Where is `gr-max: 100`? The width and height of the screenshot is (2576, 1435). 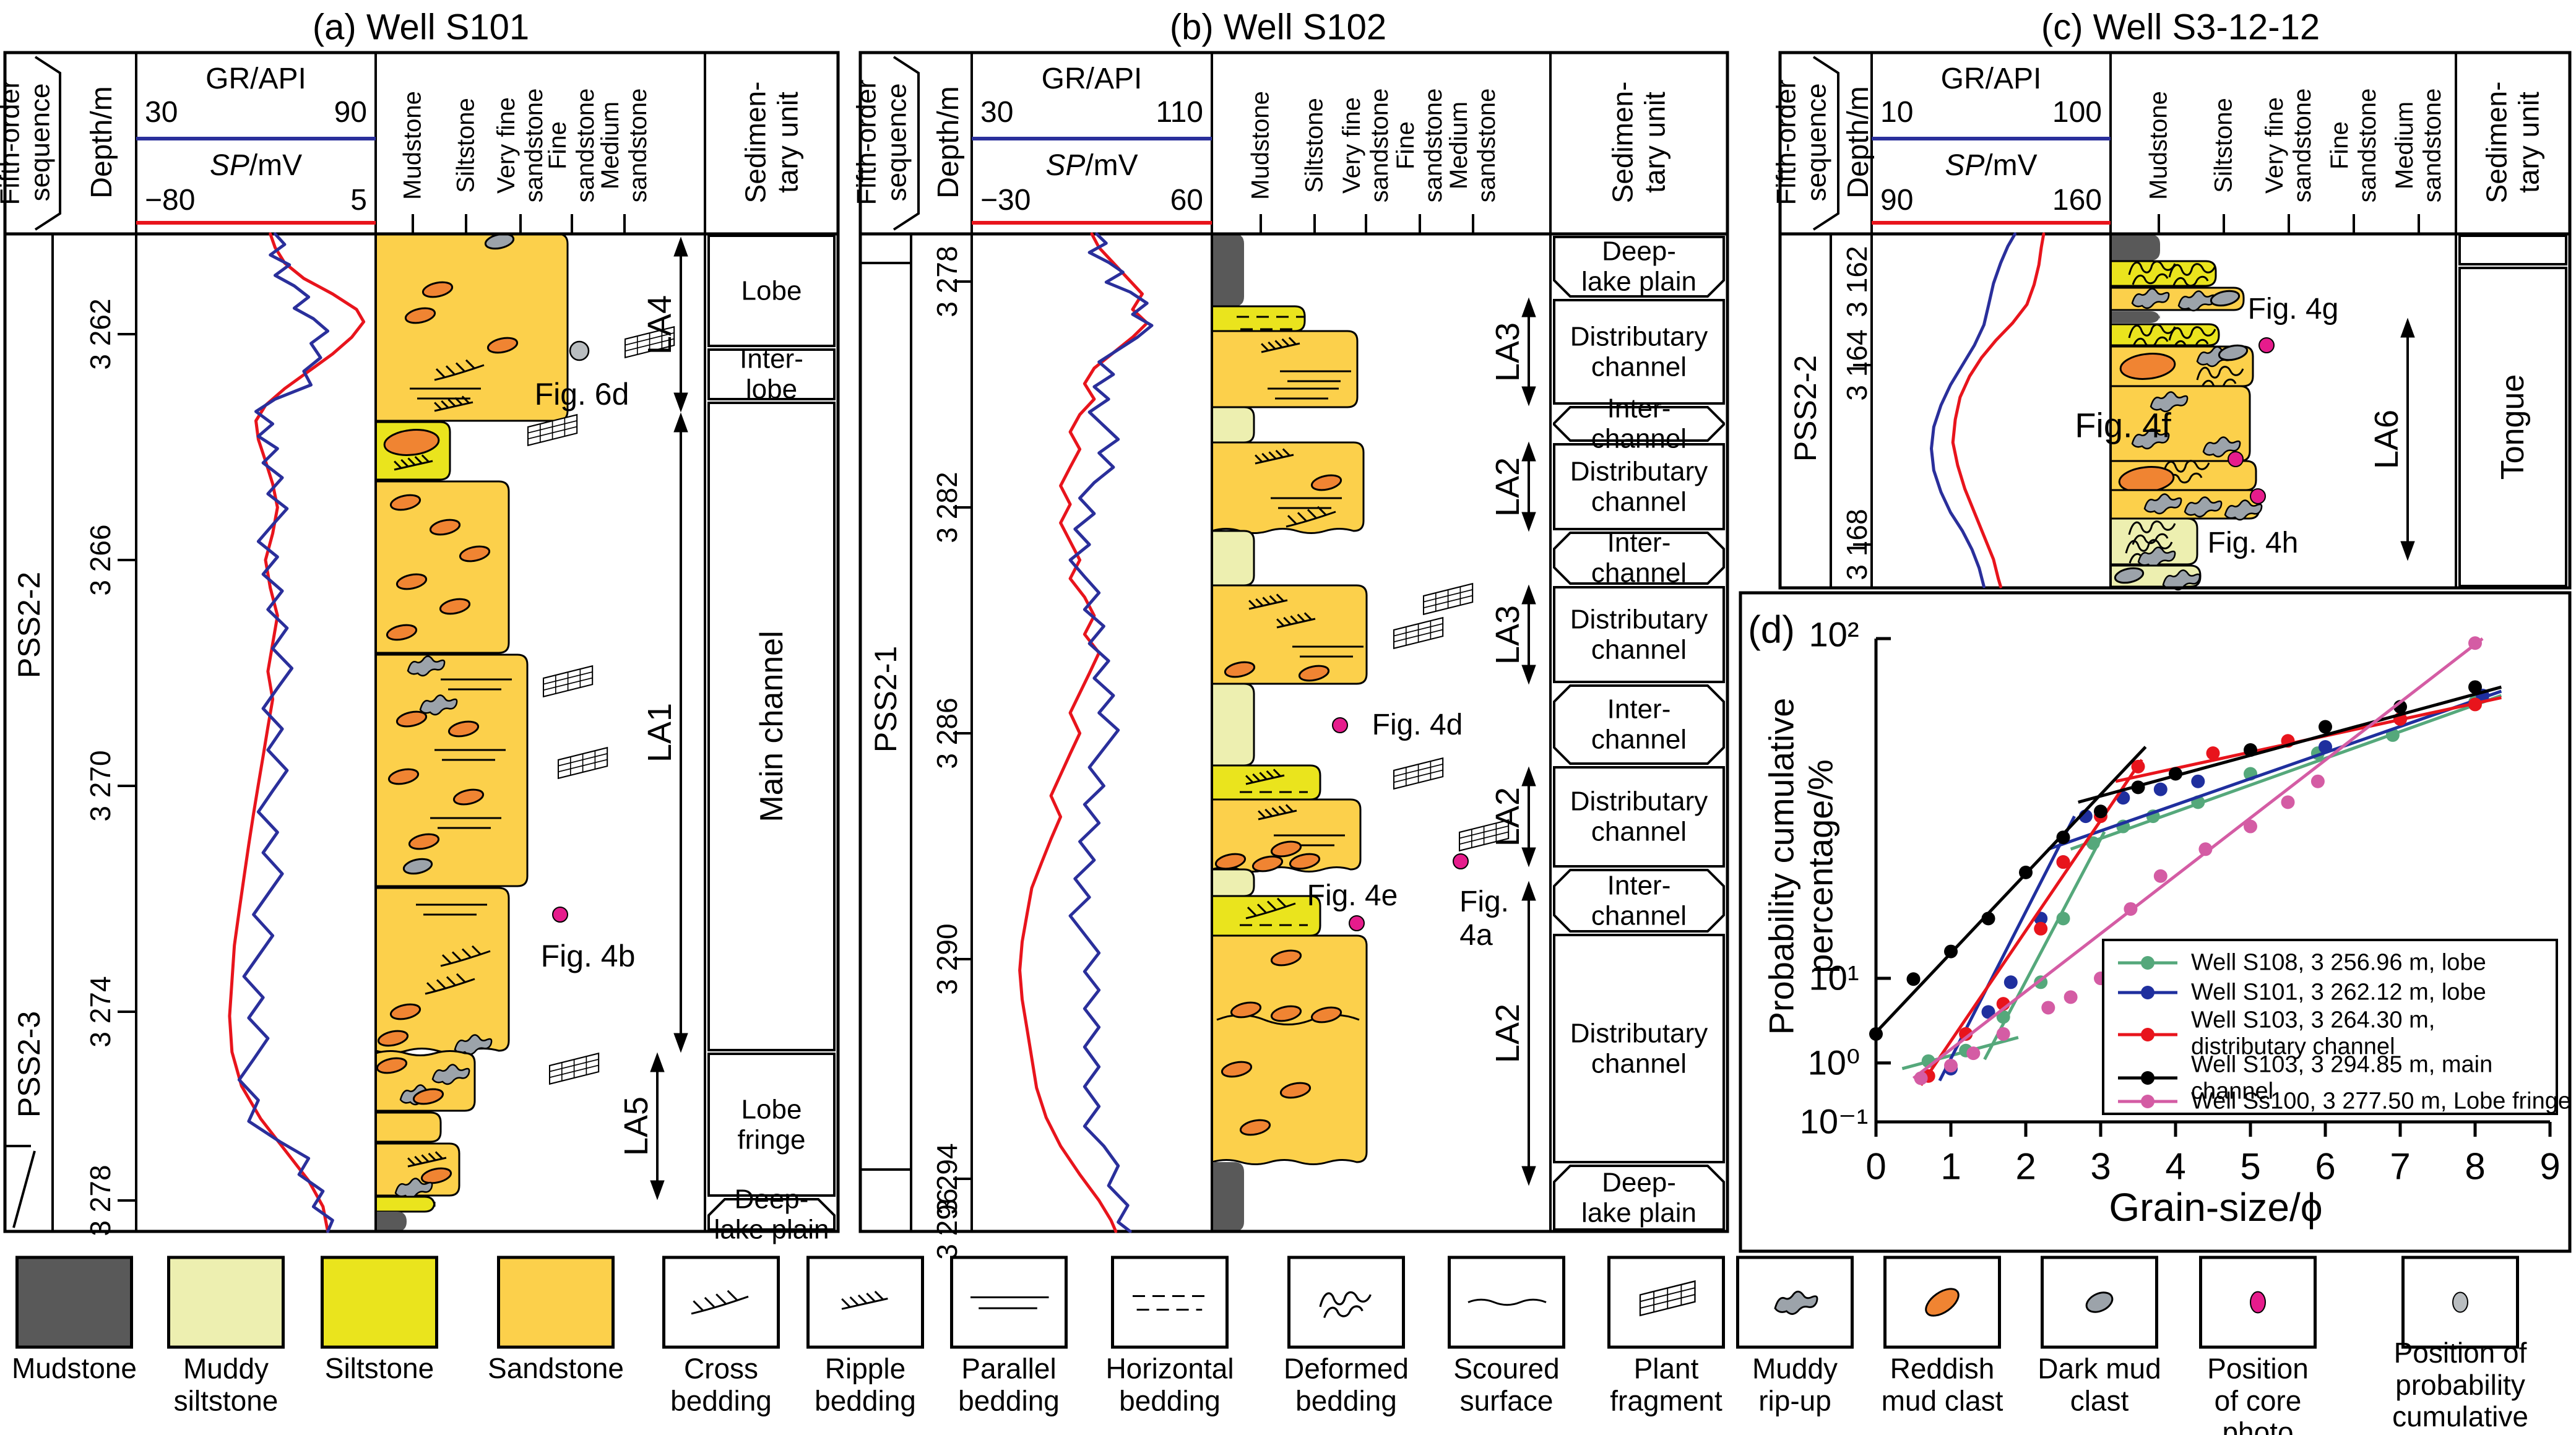 gr-max: 100 is located at coordinates (2077, 112).